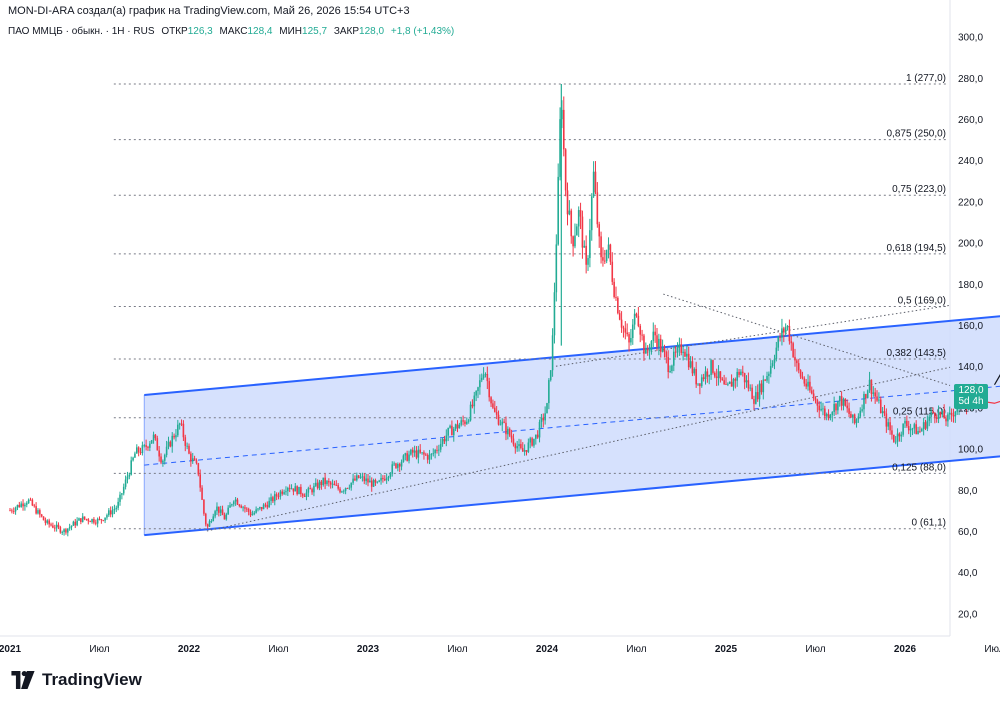 The width and height of the screenshot is (1000, 704). Describe the element at coordinates (753, 335) in the screenshot. I see `trendline-resistance` at that location.